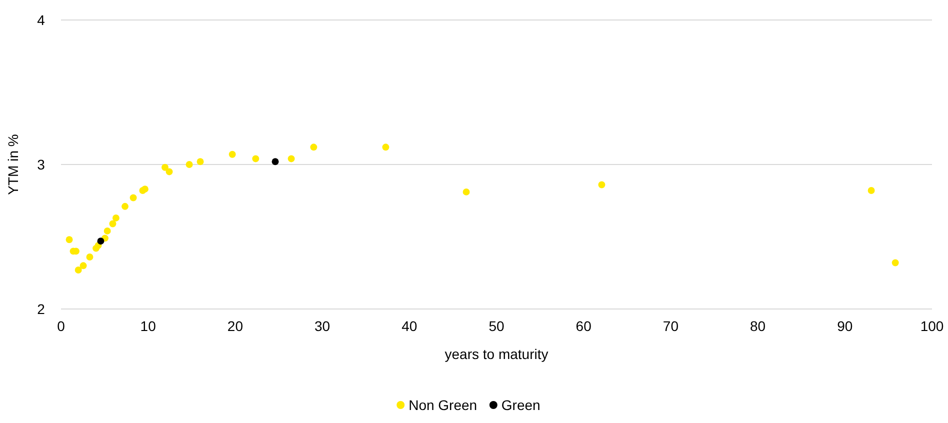 The image size is (948, 423). What do you see at coordinates (41, 164) in the screenshot?
I see `y-tick-label: 3` at bounding box center [41, 164].